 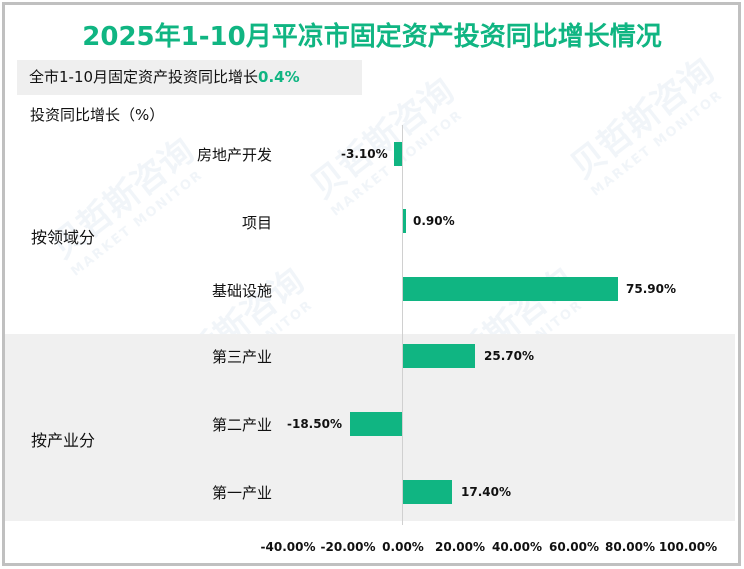 I want to click on x-tick-label: -40.00%, so click(x=288, y=547).